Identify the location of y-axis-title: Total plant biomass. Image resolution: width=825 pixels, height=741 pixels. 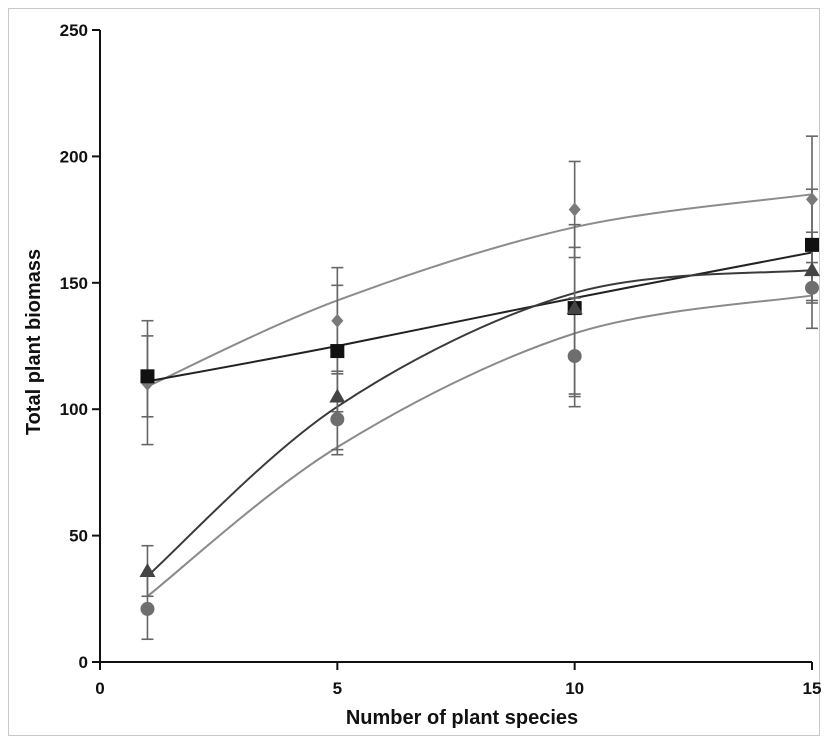
(34, 342).